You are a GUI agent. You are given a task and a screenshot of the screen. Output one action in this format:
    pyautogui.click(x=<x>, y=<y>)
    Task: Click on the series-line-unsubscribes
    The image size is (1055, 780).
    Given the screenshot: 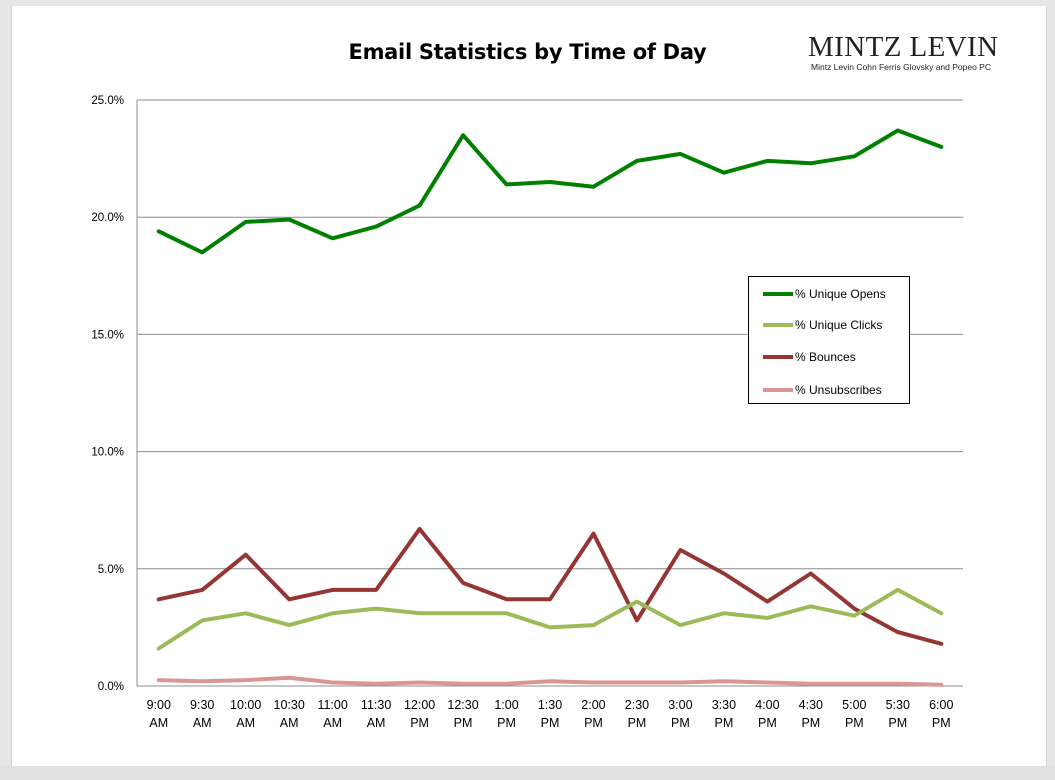 What is the action you would take?
    pyautogui.click(x=550, y=681)
    